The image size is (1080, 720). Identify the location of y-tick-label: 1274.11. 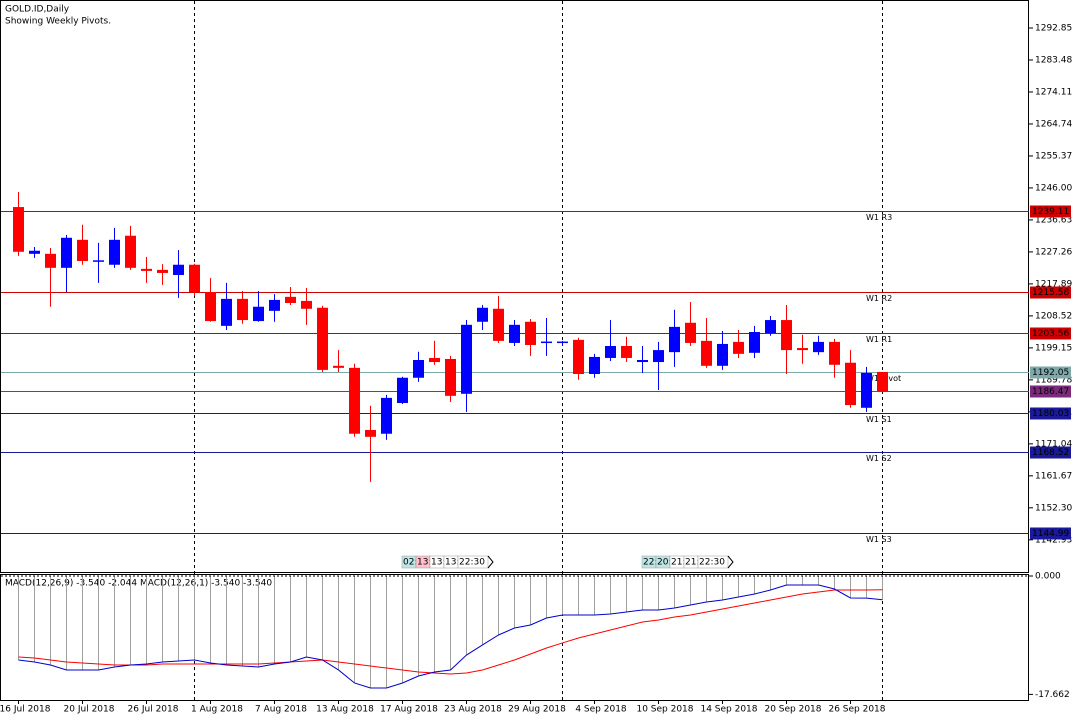
(1053, 92).